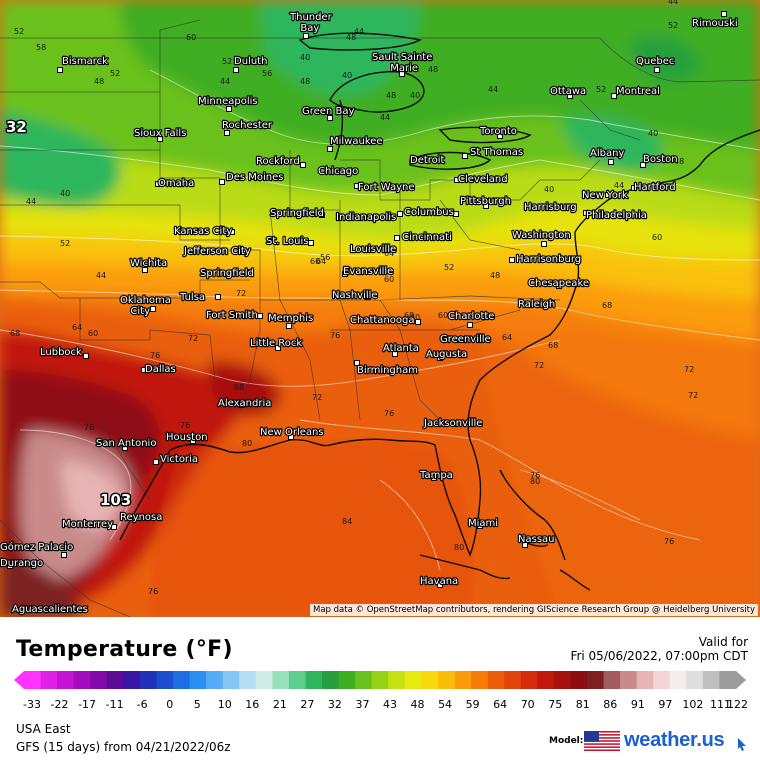 This screenshot has width=760, height=760. Describe the element at coordinates (660, 159) in the screenshot. I see `city-label: Boston` at that location.